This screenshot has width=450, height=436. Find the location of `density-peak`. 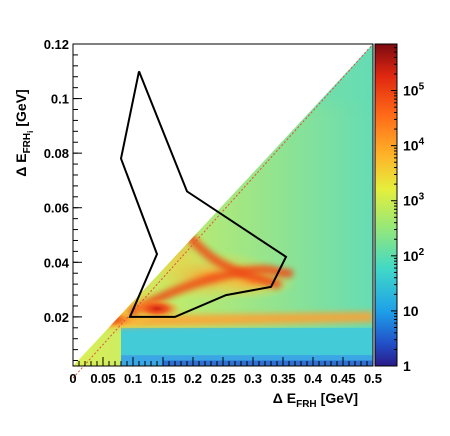

density-peak is located at coordinates (157, 308).